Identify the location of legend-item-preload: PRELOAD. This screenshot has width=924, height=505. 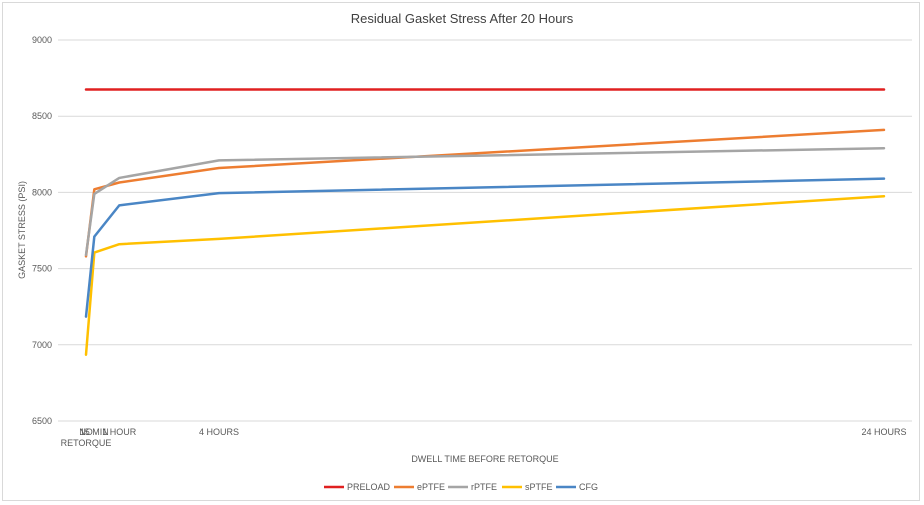
(357, 487).